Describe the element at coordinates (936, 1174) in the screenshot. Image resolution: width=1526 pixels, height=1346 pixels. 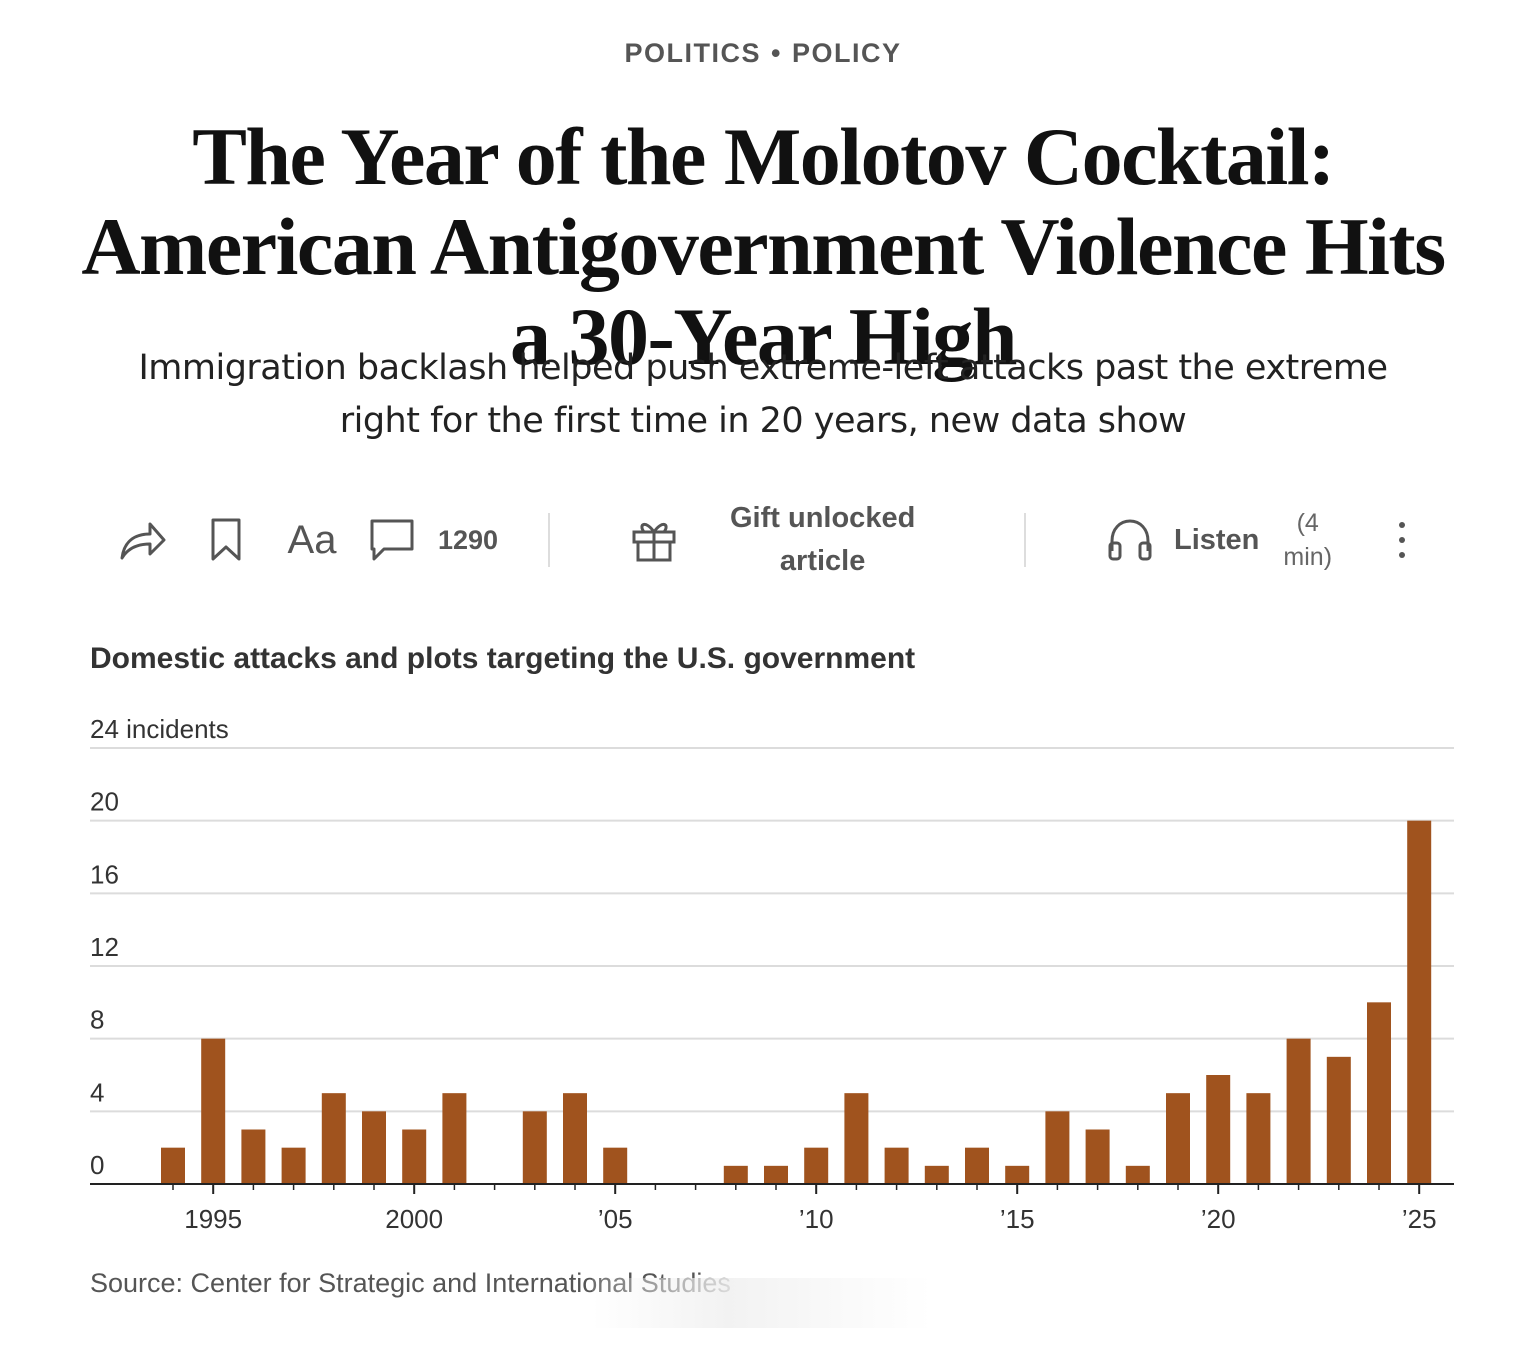
I see `bar-2013` at that location.